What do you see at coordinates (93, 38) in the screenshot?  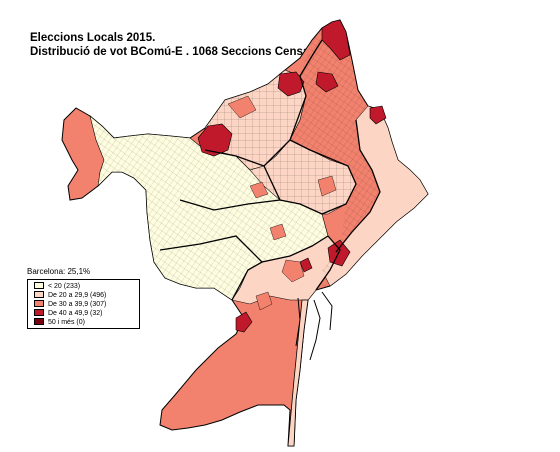 I see `title-line-1: Eleccions Locals 2015.` at bounding box center [93, 38].